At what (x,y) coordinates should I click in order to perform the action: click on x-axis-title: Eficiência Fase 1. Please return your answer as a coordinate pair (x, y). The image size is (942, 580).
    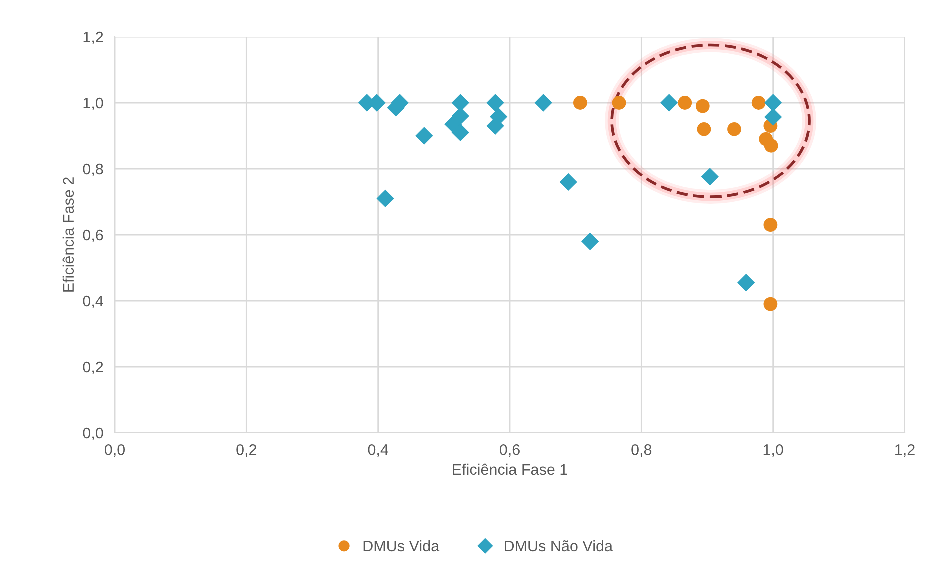
    Looking at the image, I should click on (510, 470).